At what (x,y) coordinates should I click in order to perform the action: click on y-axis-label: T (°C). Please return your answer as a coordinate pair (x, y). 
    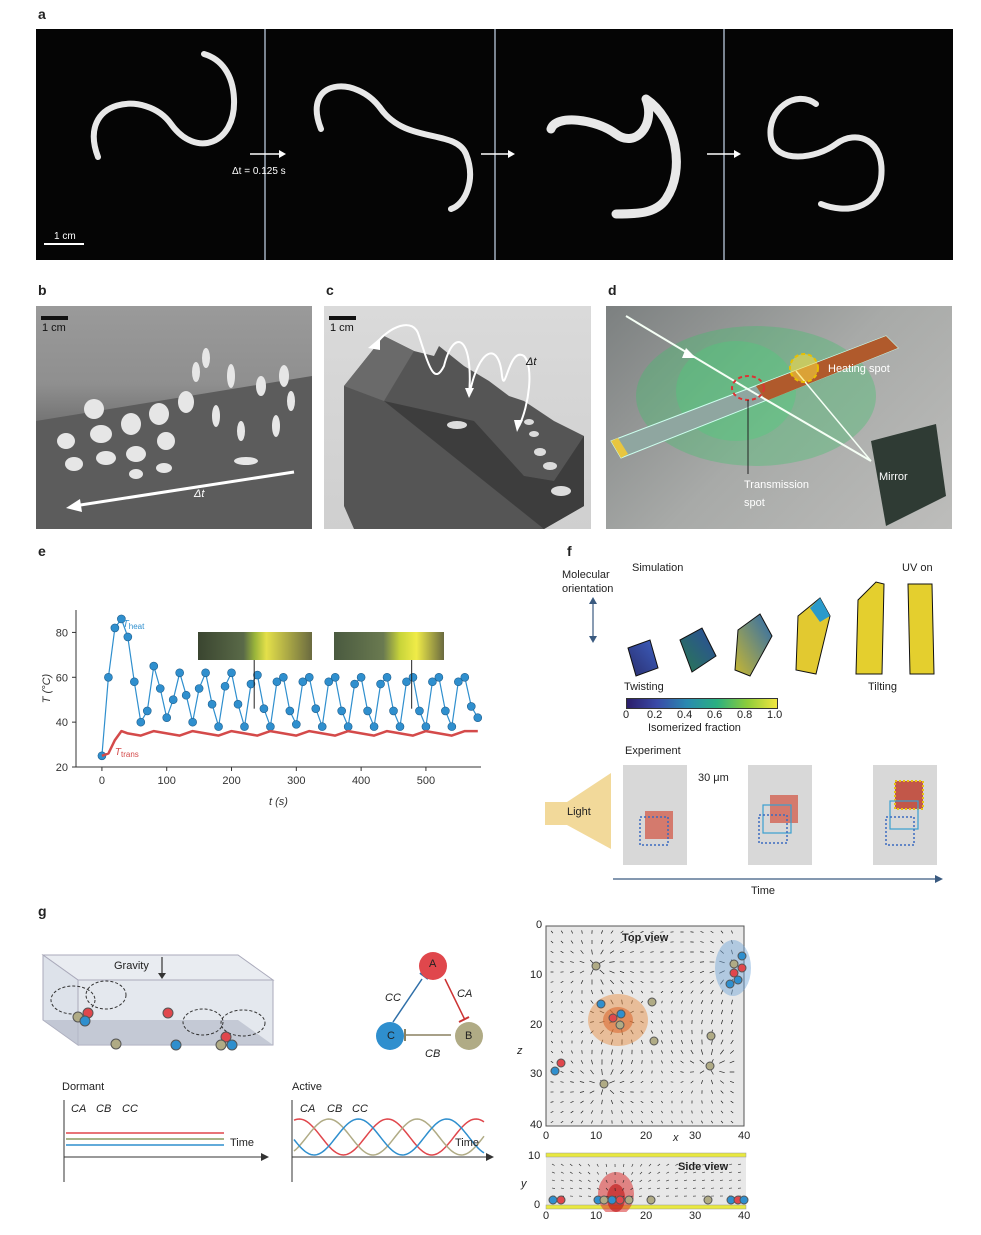
    Looking at the image, I should click on (47, 688).